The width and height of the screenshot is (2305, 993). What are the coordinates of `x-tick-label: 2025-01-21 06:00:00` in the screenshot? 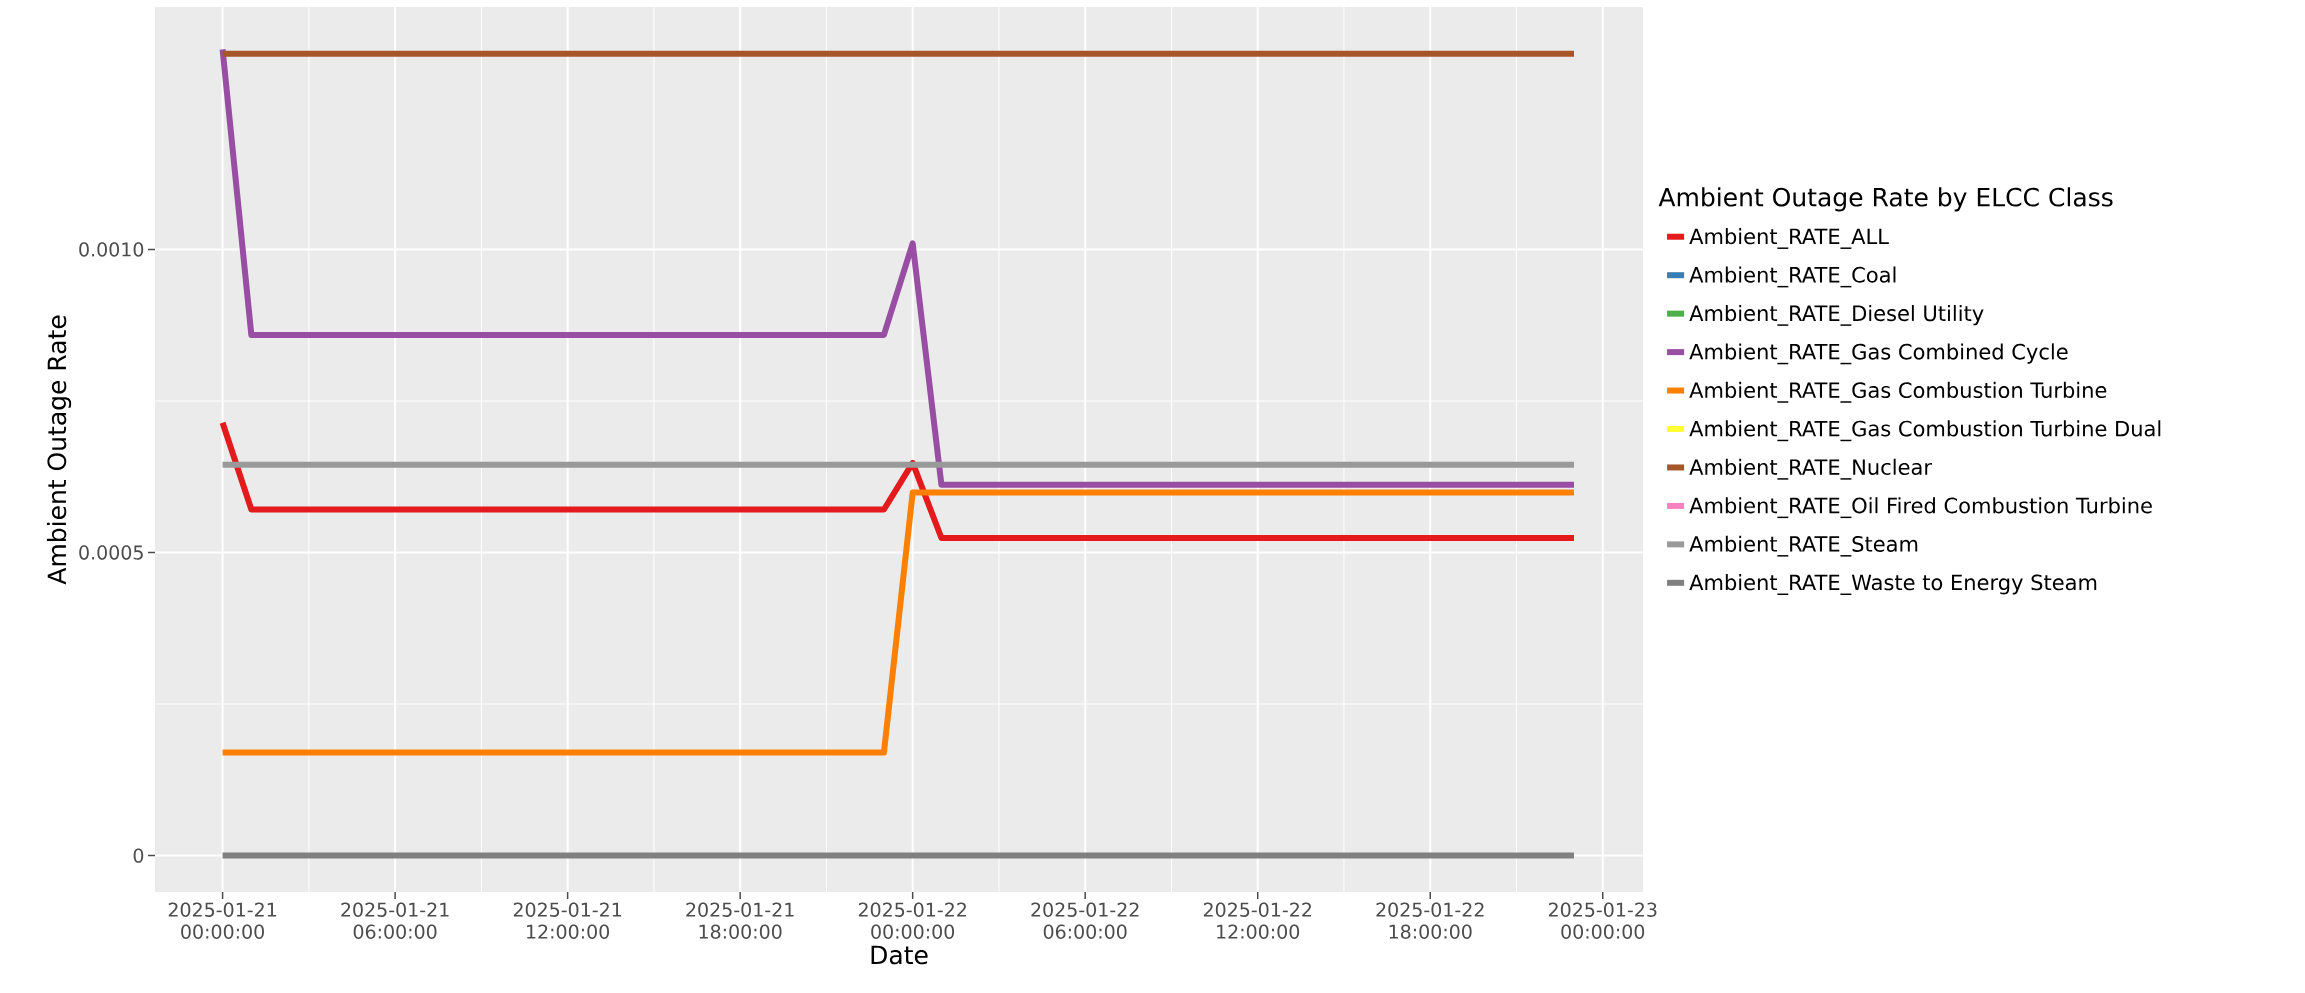 It's located at (395, 920).